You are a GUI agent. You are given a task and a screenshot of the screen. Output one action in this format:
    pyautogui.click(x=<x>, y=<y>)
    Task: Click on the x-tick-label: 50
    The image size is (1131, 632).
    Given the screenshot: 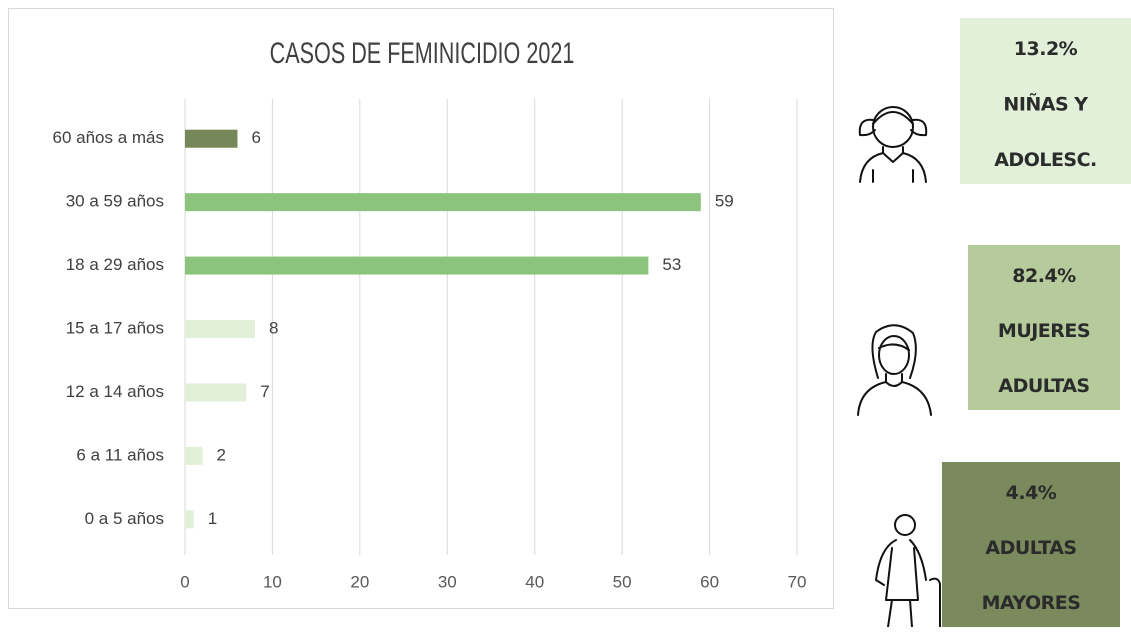 What is the action you would take?
    pyautogui.click(x=622, y=581)
    